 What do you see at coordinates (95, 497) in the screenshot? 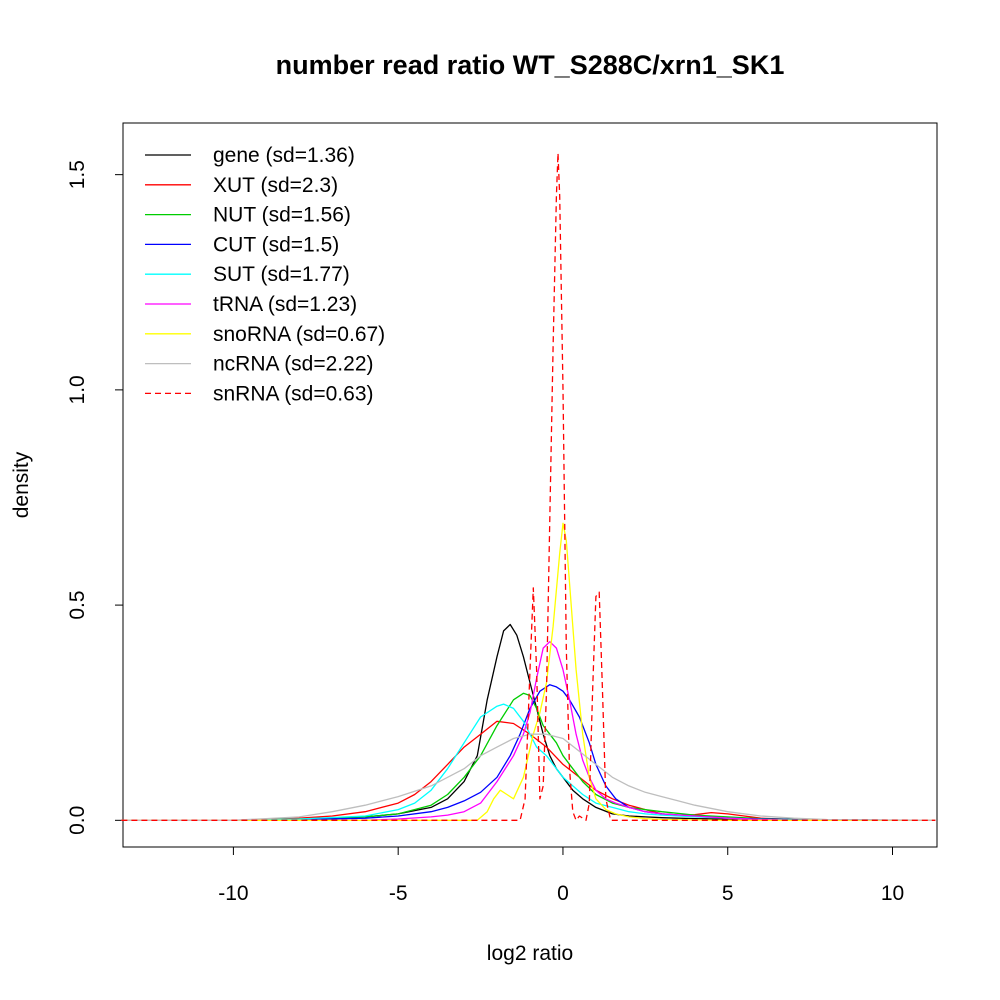
I see `y-axis: 0.0 0.5 1.0 1.5` at bounding box center [95, 497].